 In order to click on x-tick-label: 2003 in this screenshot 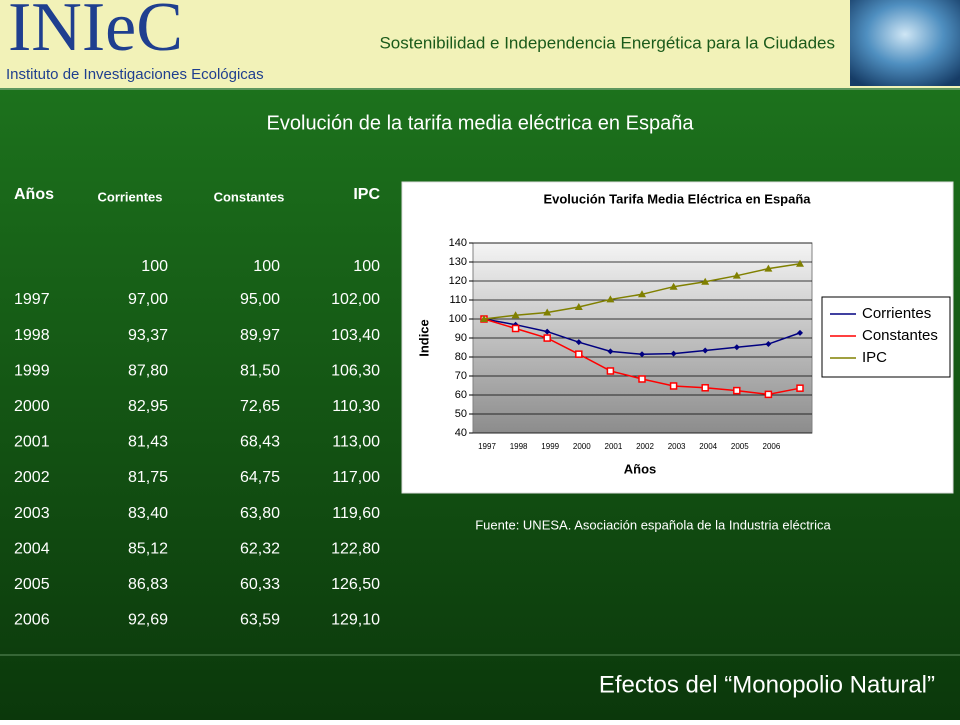, I will do `click(677, 446)`.